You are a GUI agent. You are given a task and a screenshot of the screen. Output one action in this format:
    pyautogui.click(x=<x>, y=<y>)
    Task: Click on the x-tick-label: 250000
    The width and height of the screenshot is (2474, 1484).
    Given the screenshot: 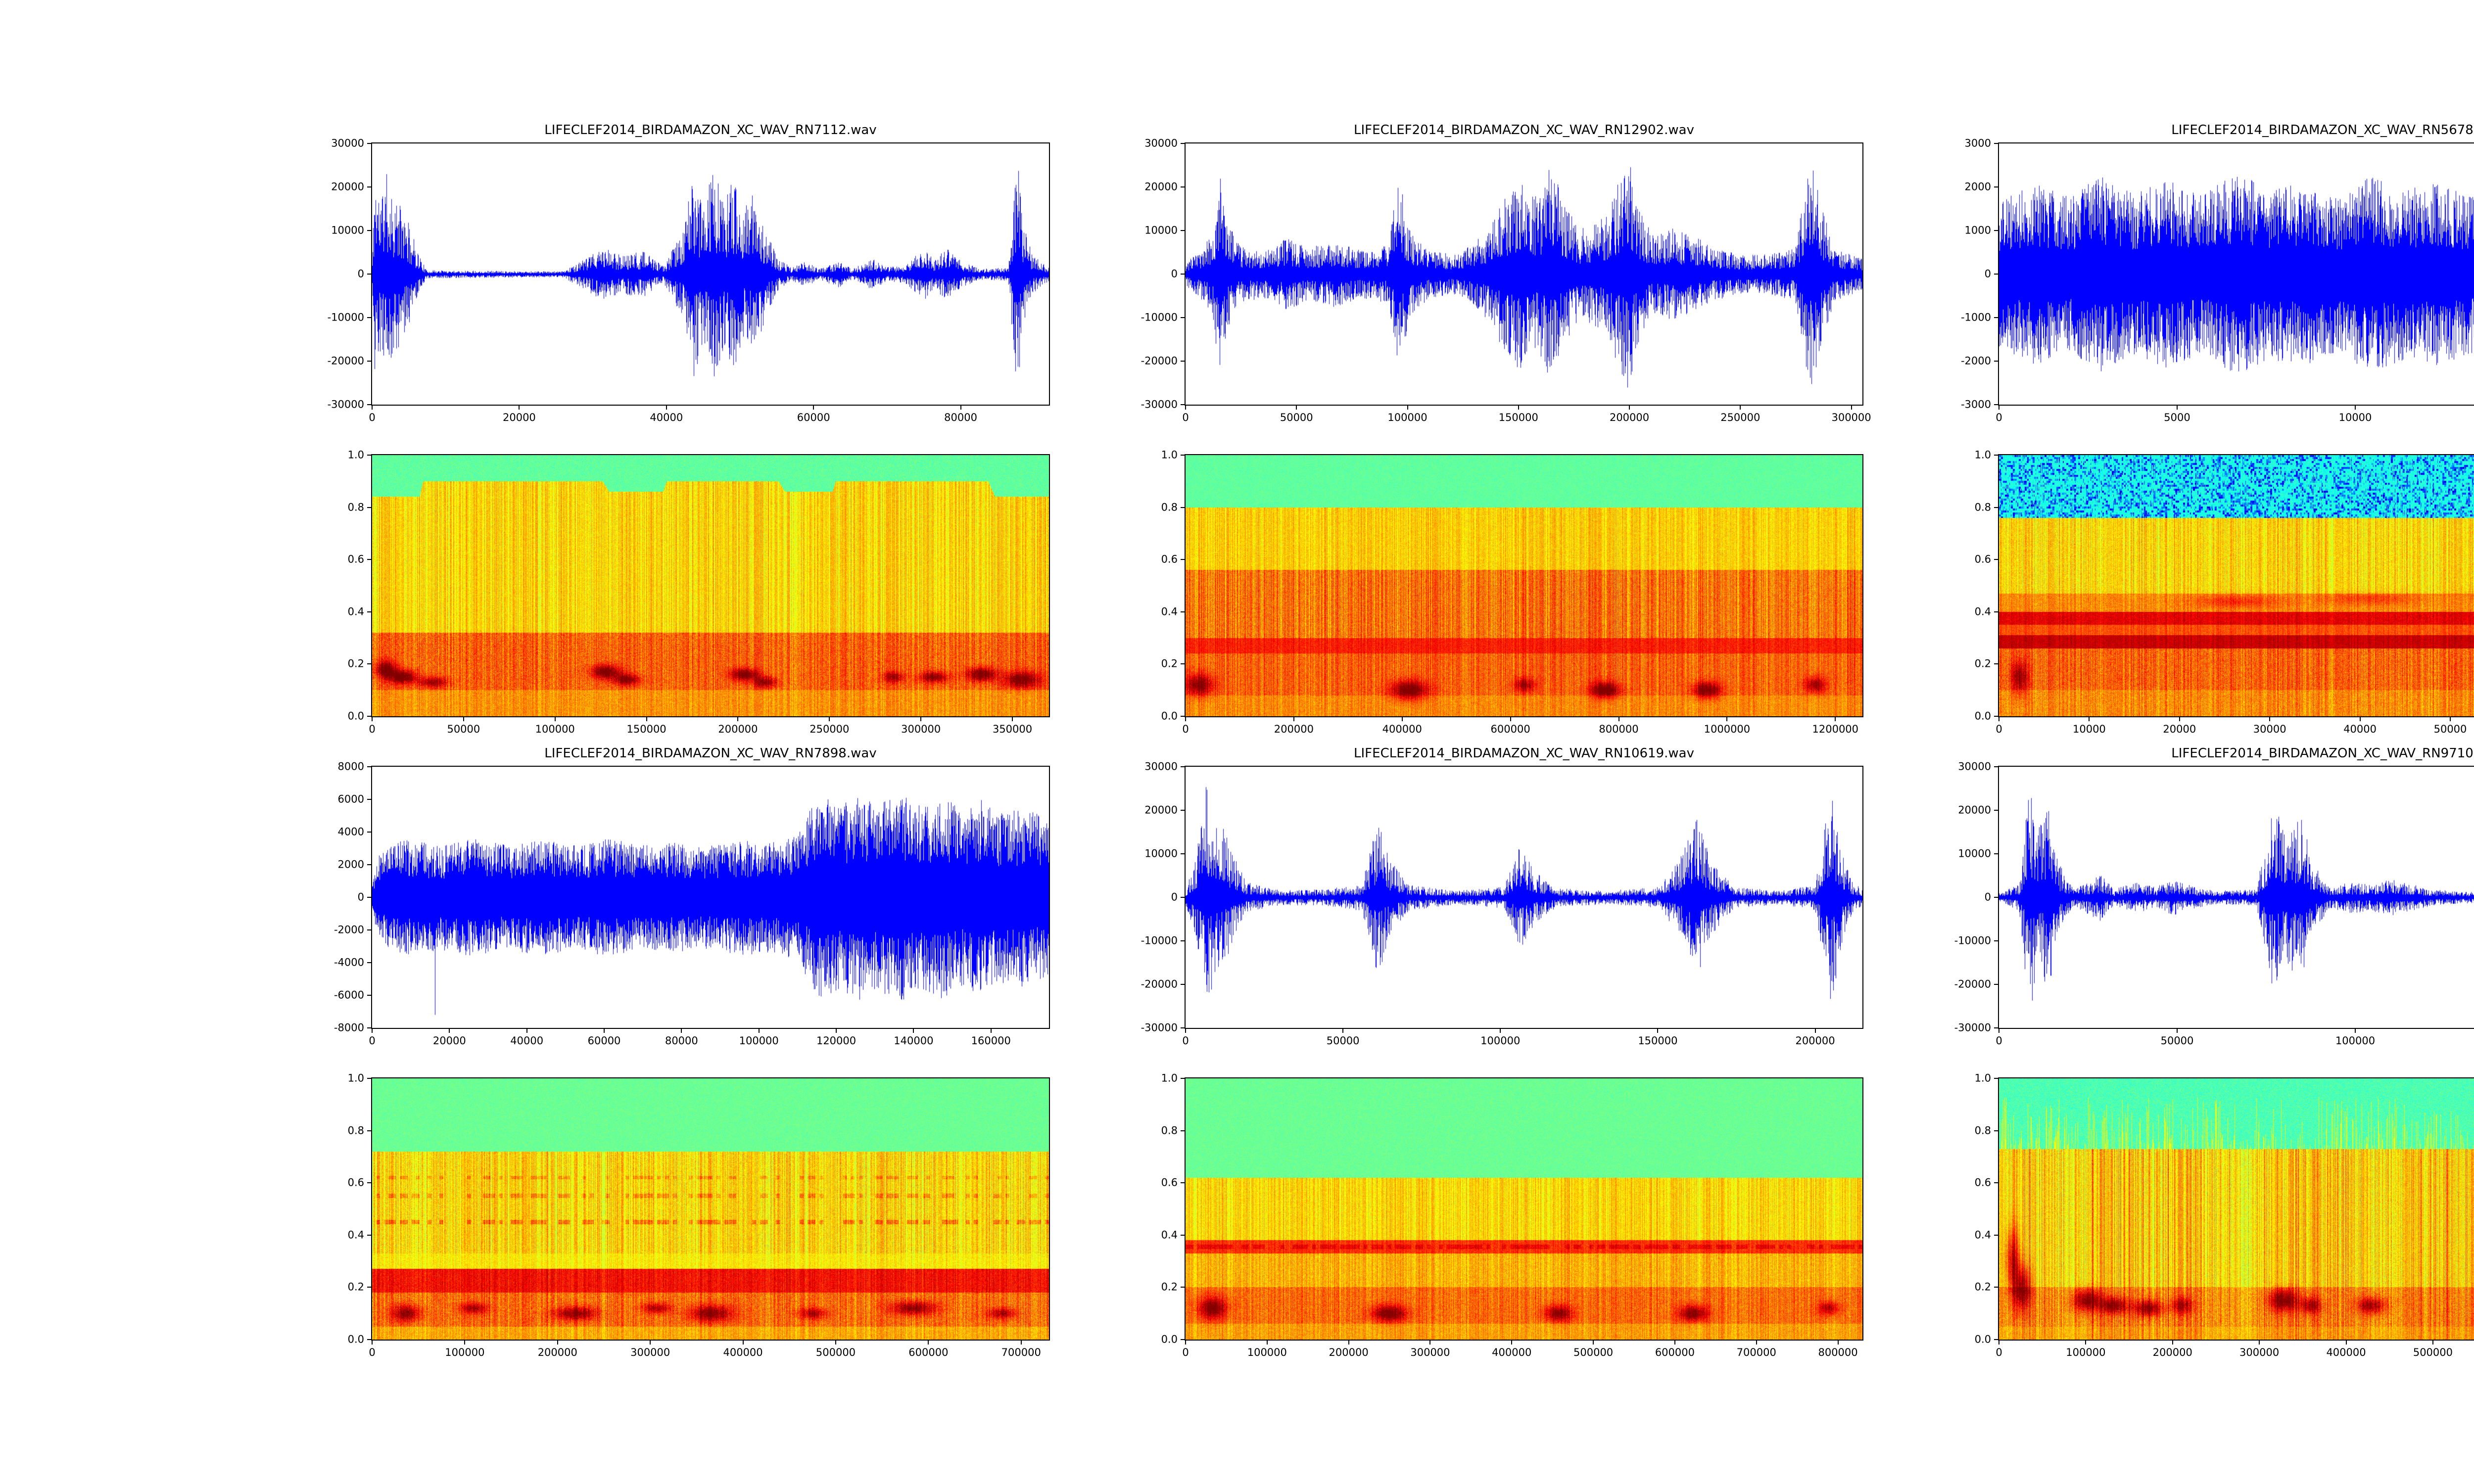 What is the action you would take?
    pyautogui.click(x=1740, y=417)
    